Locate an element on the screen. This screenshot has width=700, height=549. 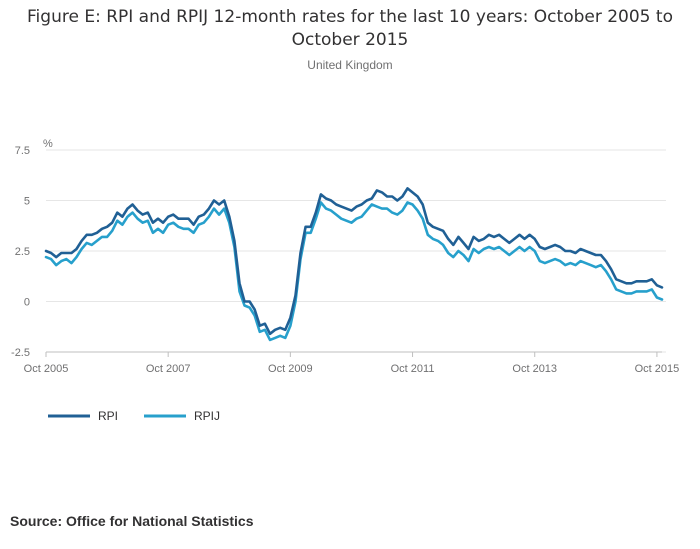
y-tick-label: 5 is located at coordinates (27, 202).